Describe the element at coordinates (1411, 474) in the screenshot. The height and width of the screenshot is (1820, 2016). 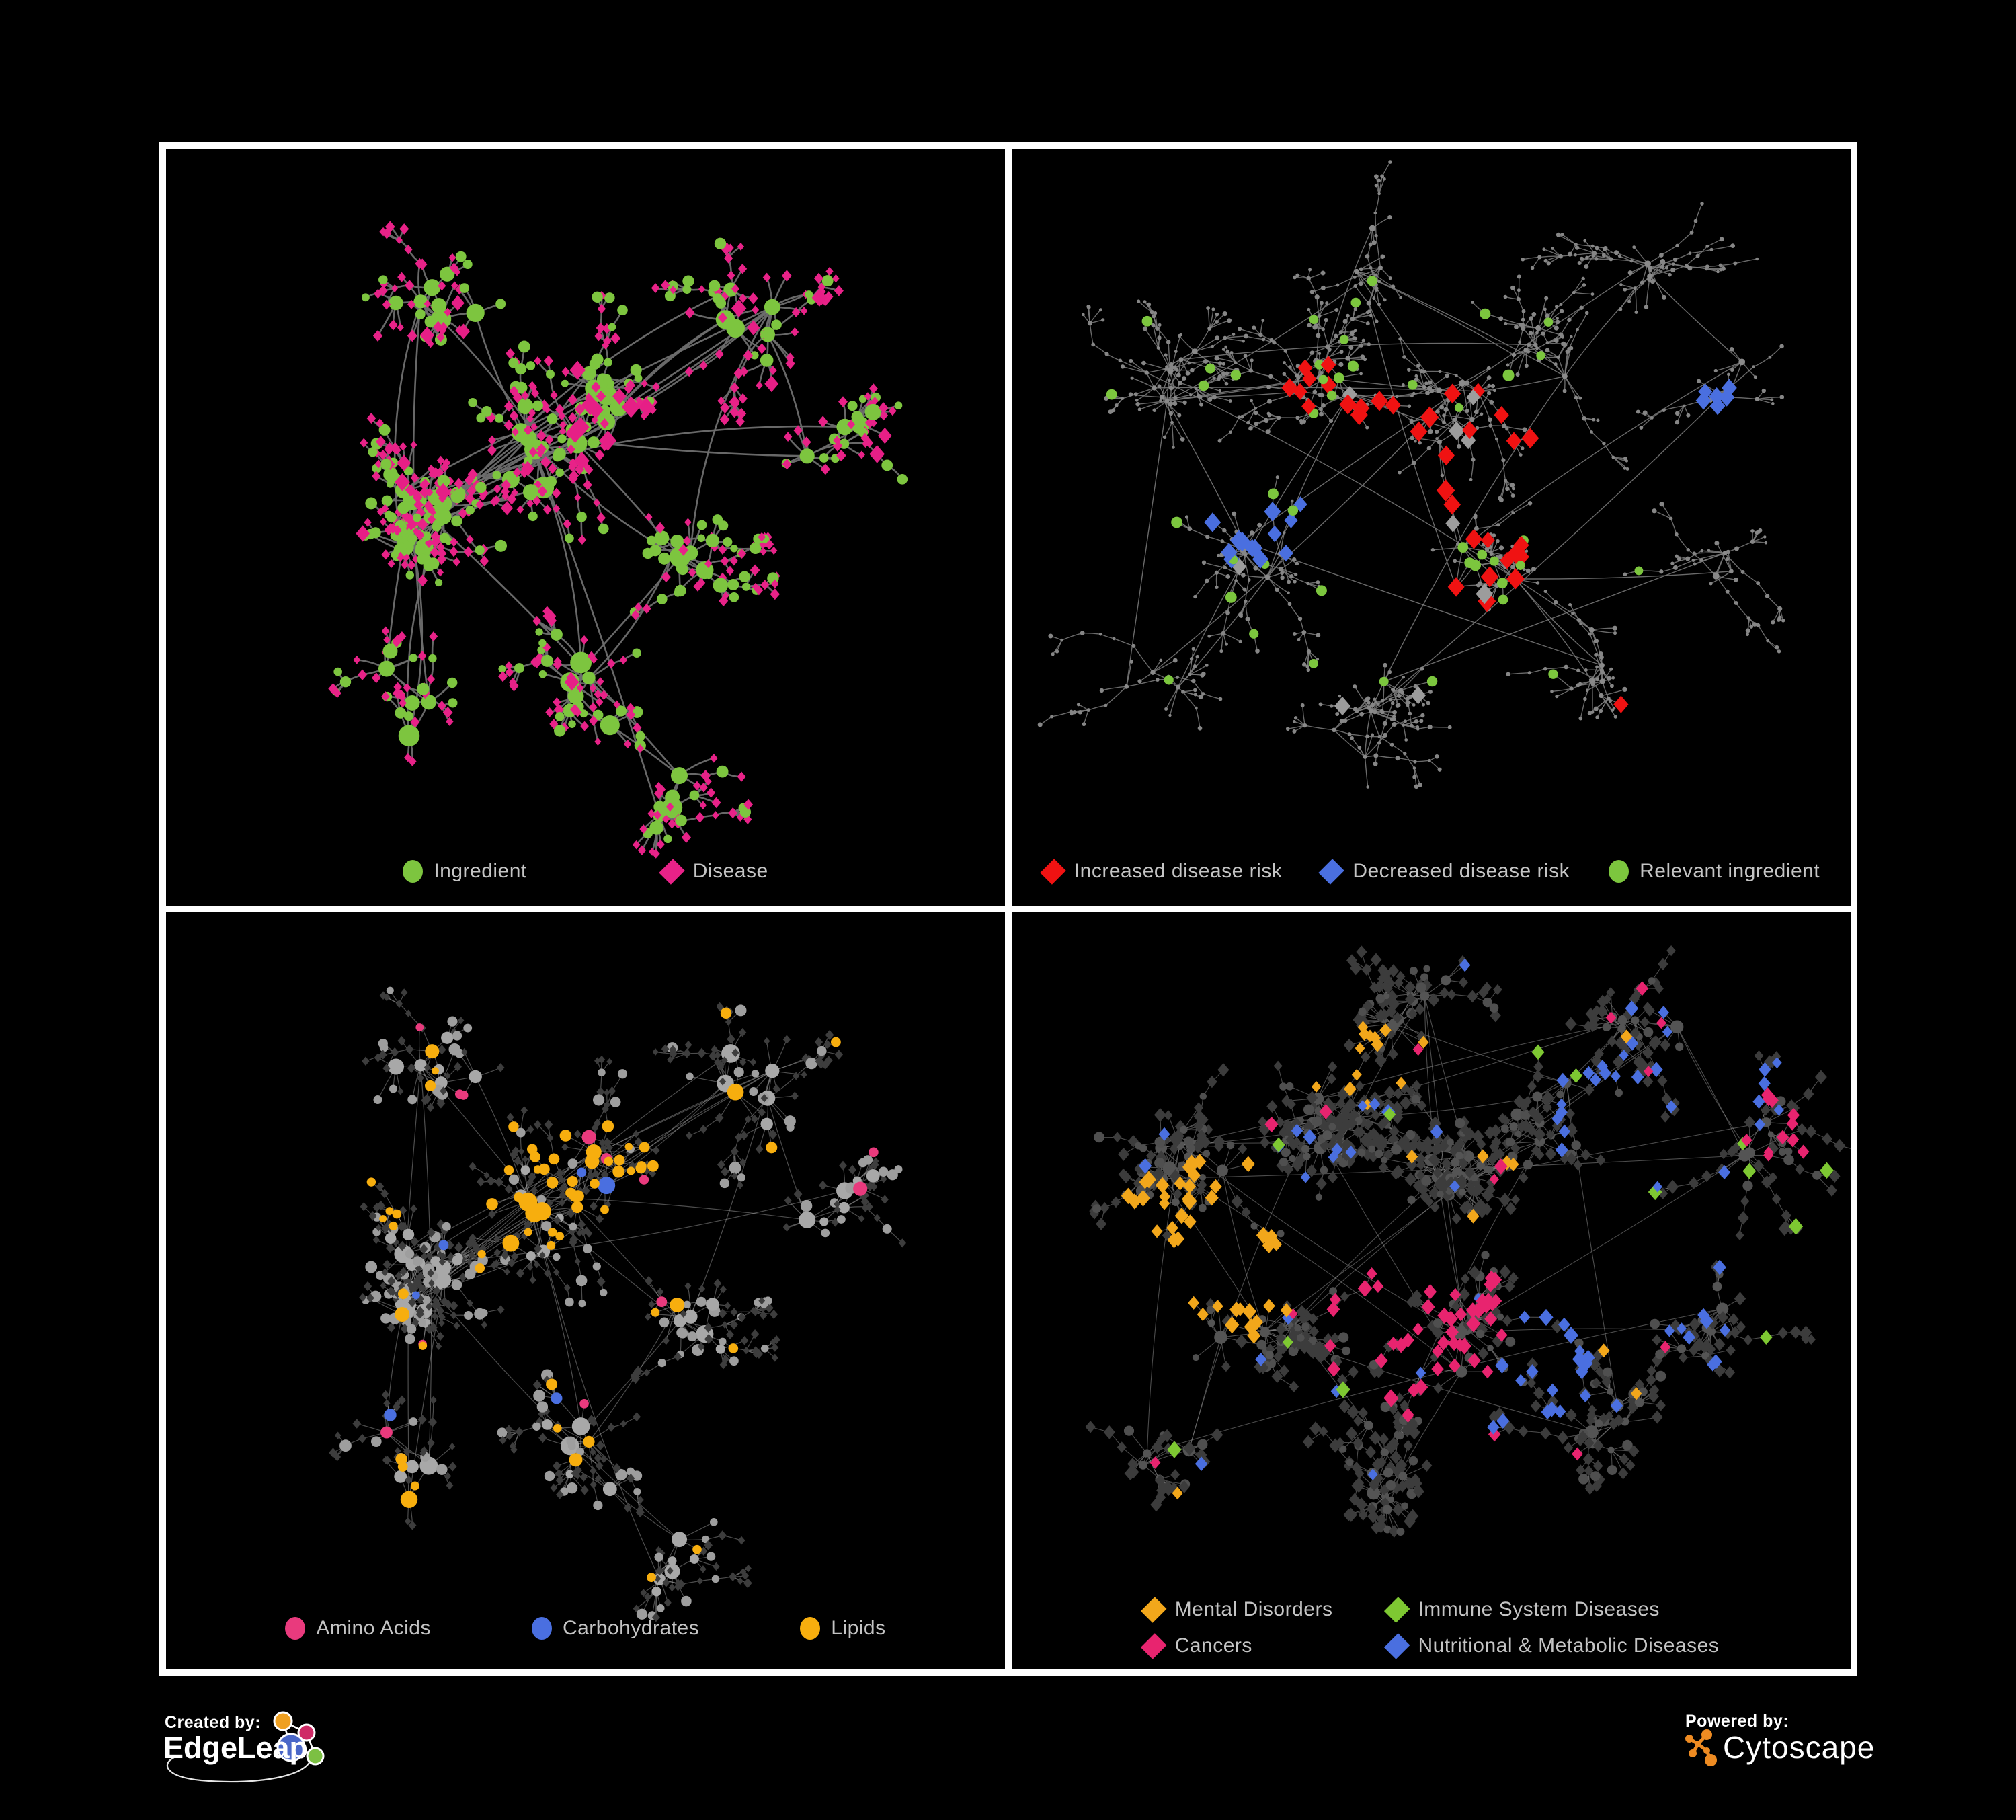
I see `network-disease-risk` at that location.